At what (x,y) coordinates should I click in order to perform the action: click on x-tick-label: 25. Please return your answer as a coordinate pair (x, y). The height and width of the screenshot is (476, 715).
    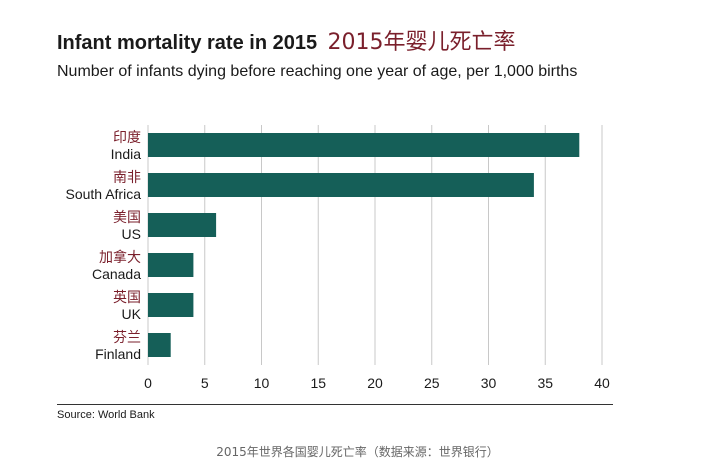
    Looking at the image, I should click on (432, 383).